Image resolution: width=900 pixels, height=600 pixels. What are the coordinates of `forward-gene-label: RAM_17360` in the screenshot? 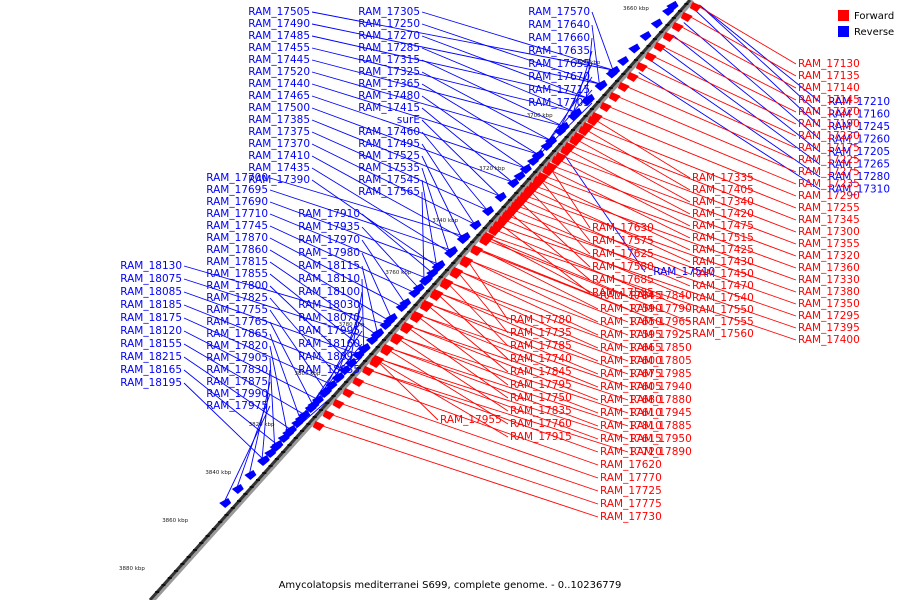 It's located at (829, 268).